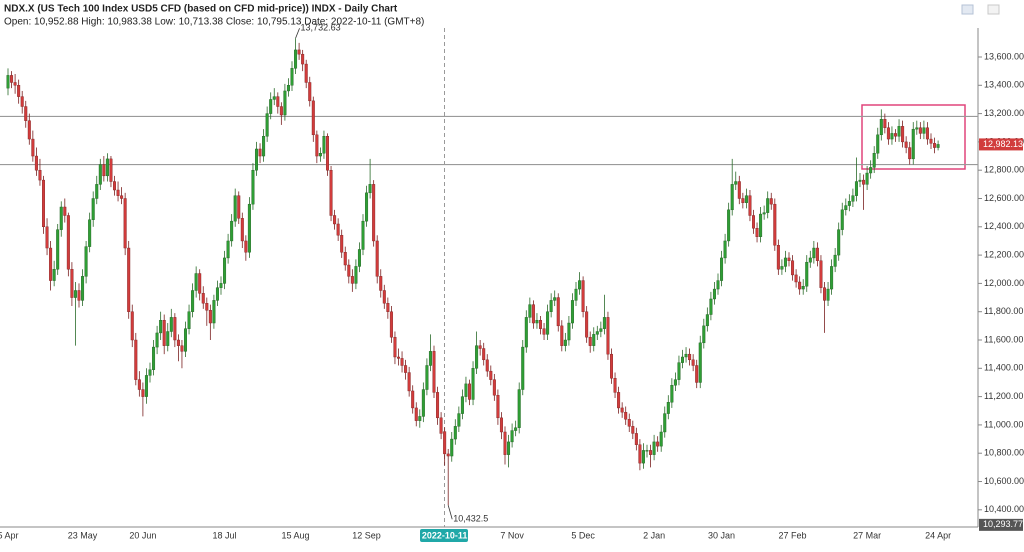 This screenshot has width=1024, height=552. Describe the element at coordinates (296, 535) in the screenshot. I see `x-tick-label: 15 Aug` at that location.